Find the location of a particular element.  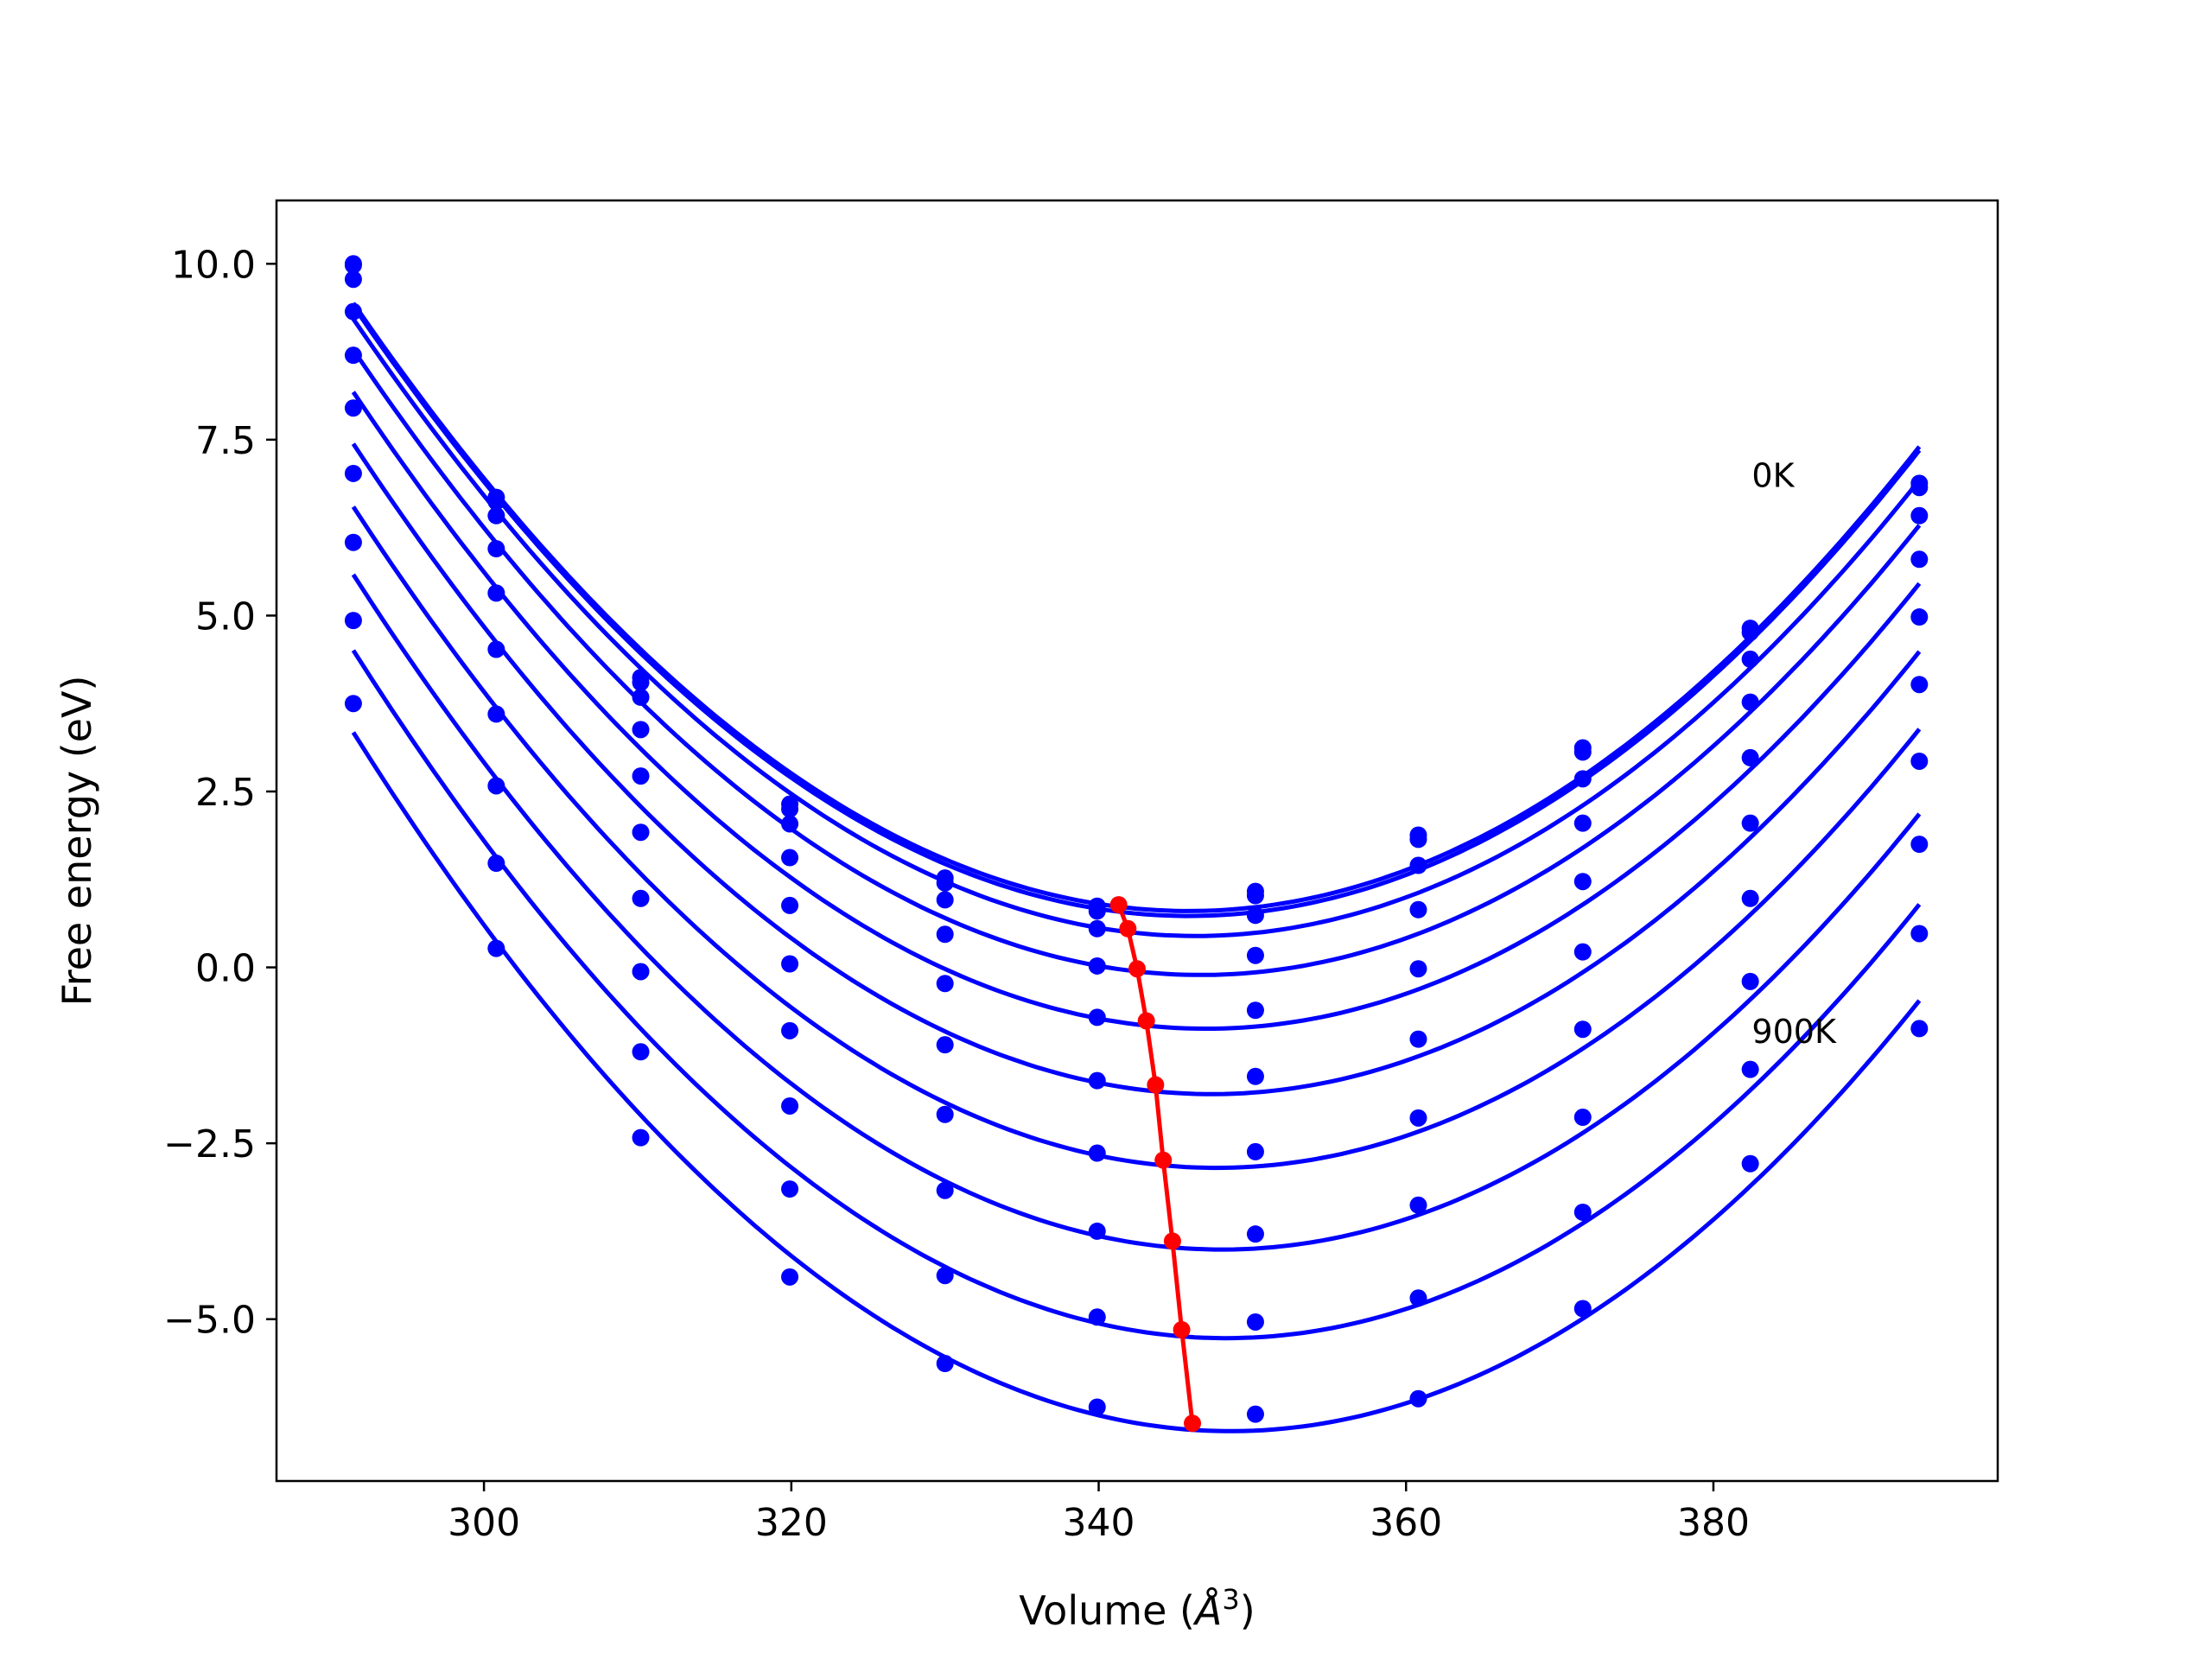

y-tick-label: 0.0 is located at coordinates (225, 969).